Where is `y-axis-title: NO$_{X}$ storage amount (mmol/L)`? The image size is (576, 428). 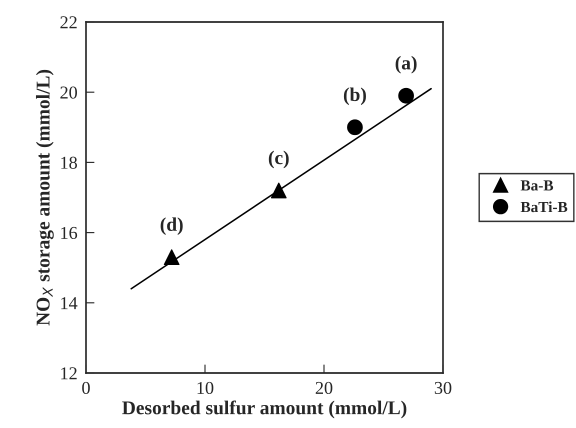
y-axis-title: NO$_{X}$ storage amount (mmol/L) is located at coordinates (45, 198).